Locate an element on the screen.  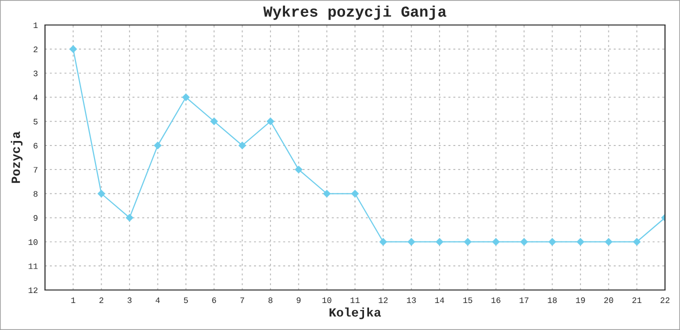
y-tick-label: 5 is located at coordinates (36, 121).